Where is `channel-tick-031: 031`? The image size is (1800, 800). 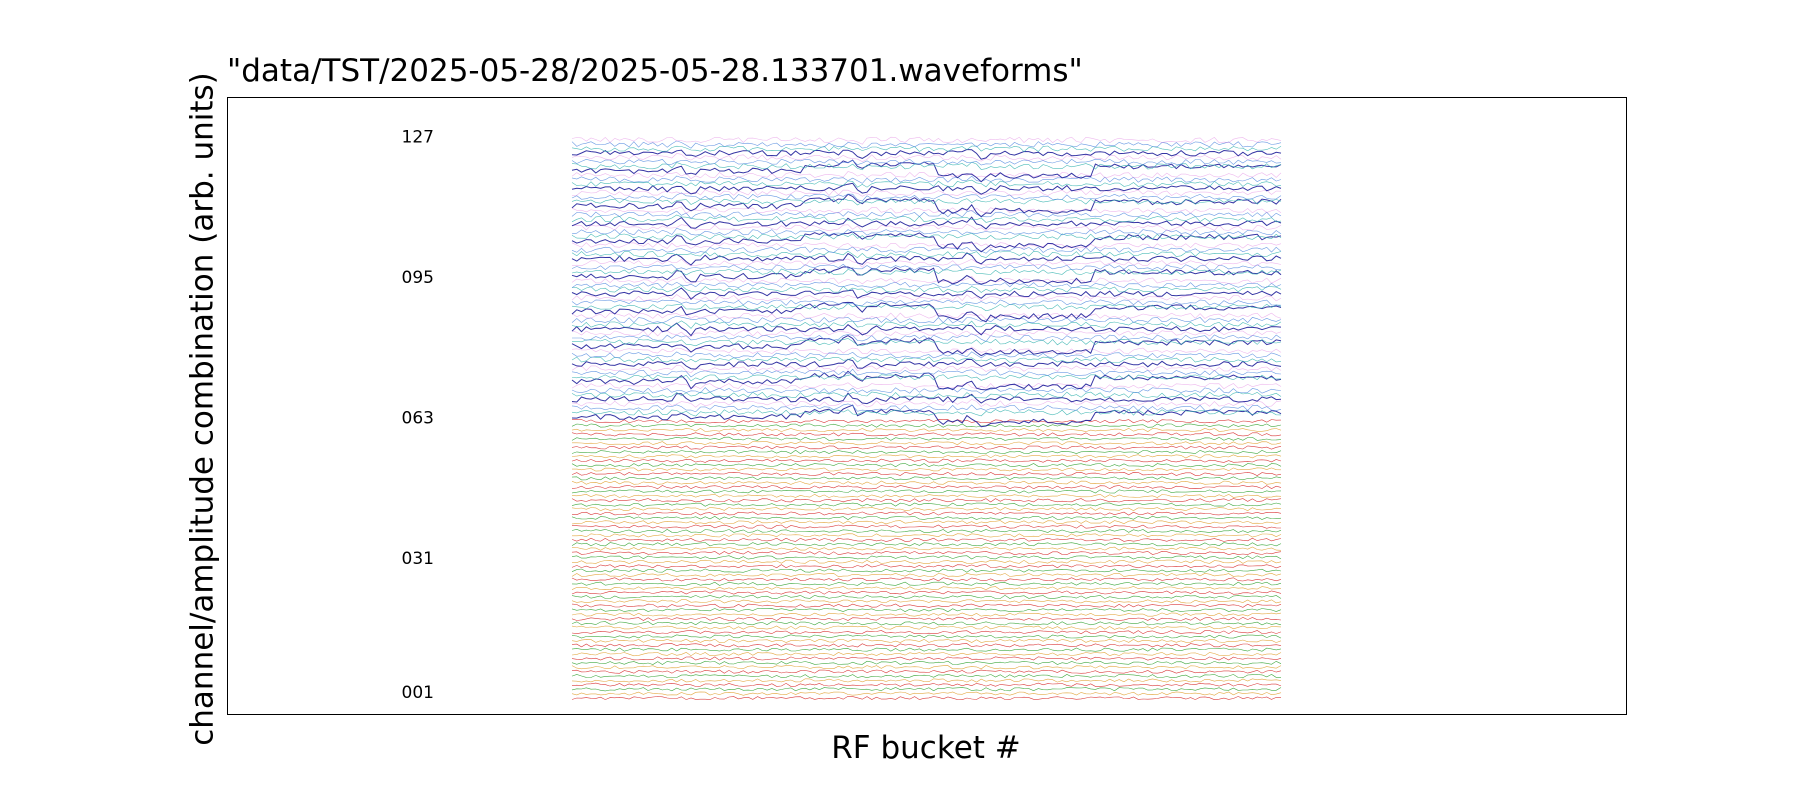
channel-tick-031: 031 is located at coordinates (418, 559).